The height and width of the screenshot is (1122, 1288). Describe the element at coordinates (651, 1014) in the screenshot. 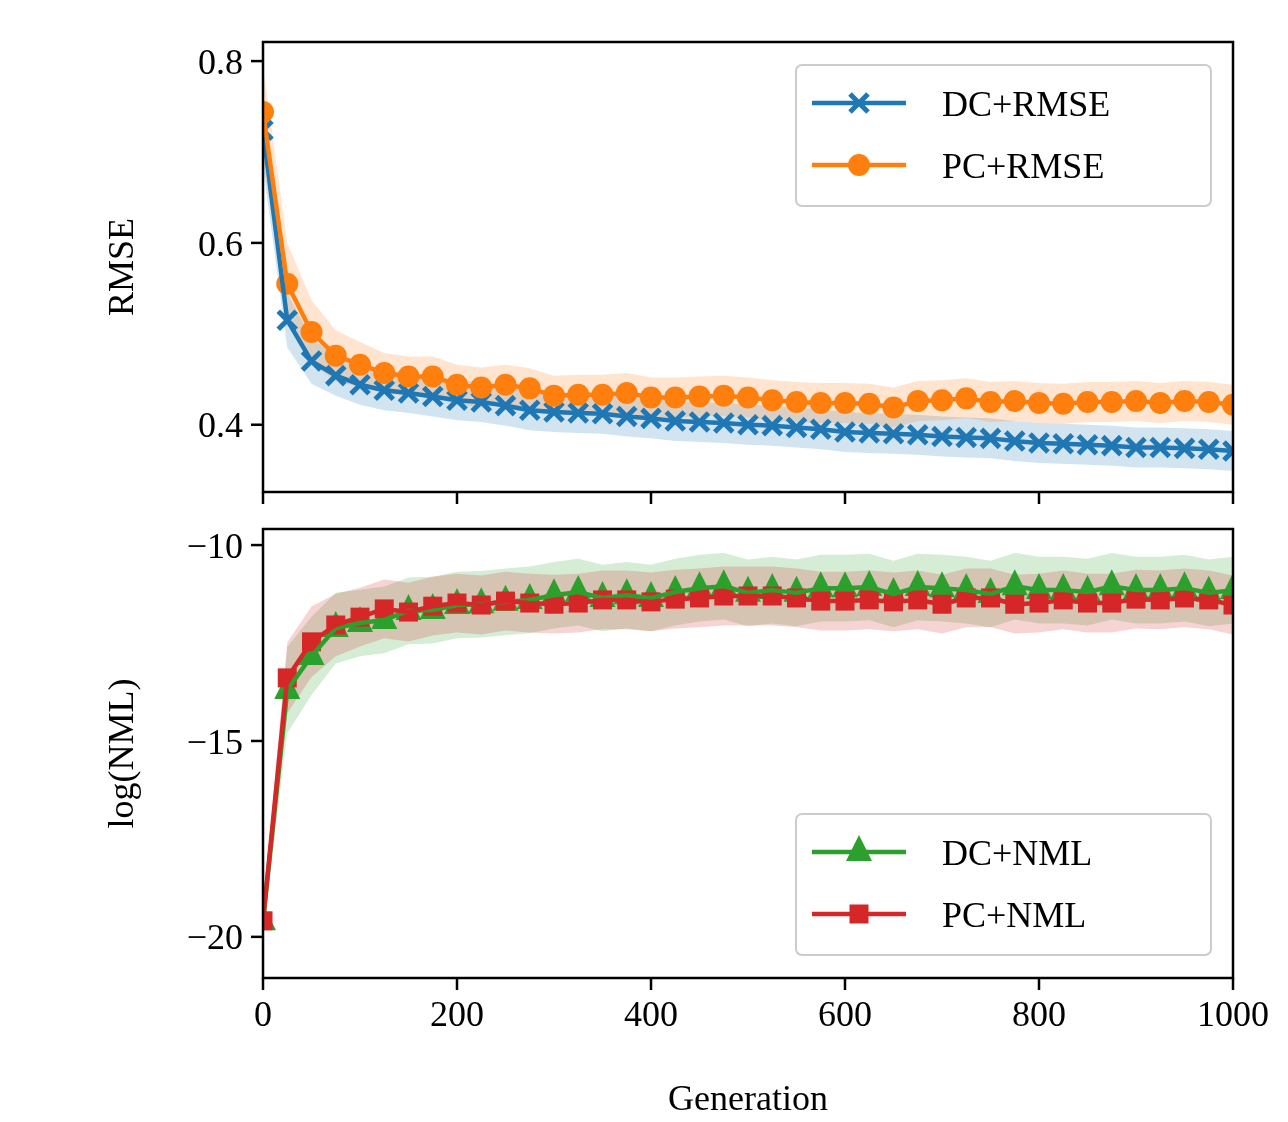

I see `x-tick-label: 400` at that location.